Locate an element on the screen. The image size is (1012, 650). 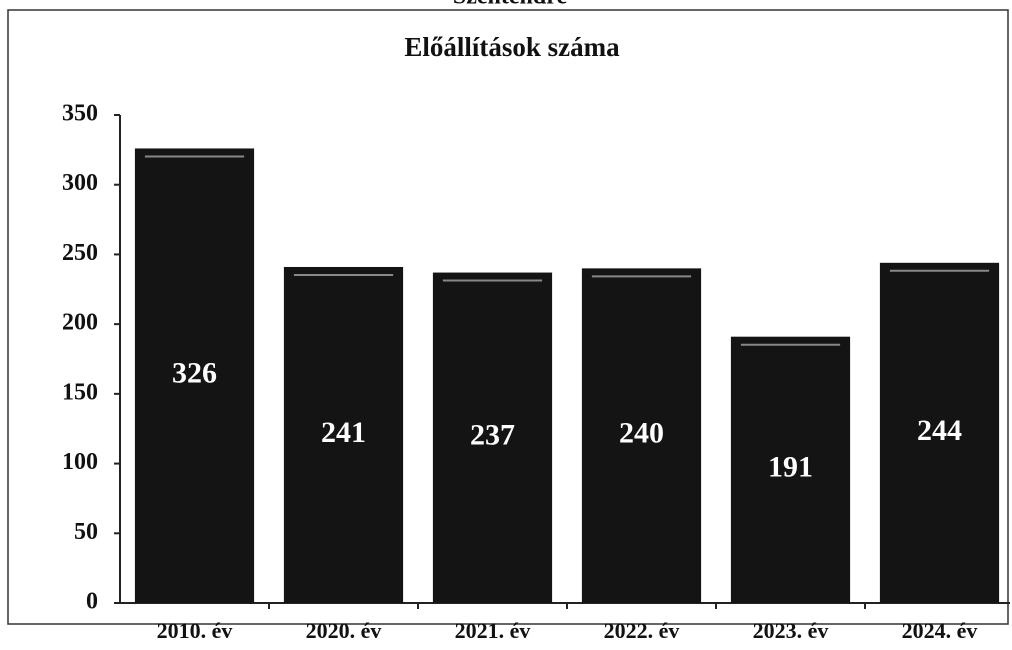
data-label: 237 is located at coordinates (492, 435).